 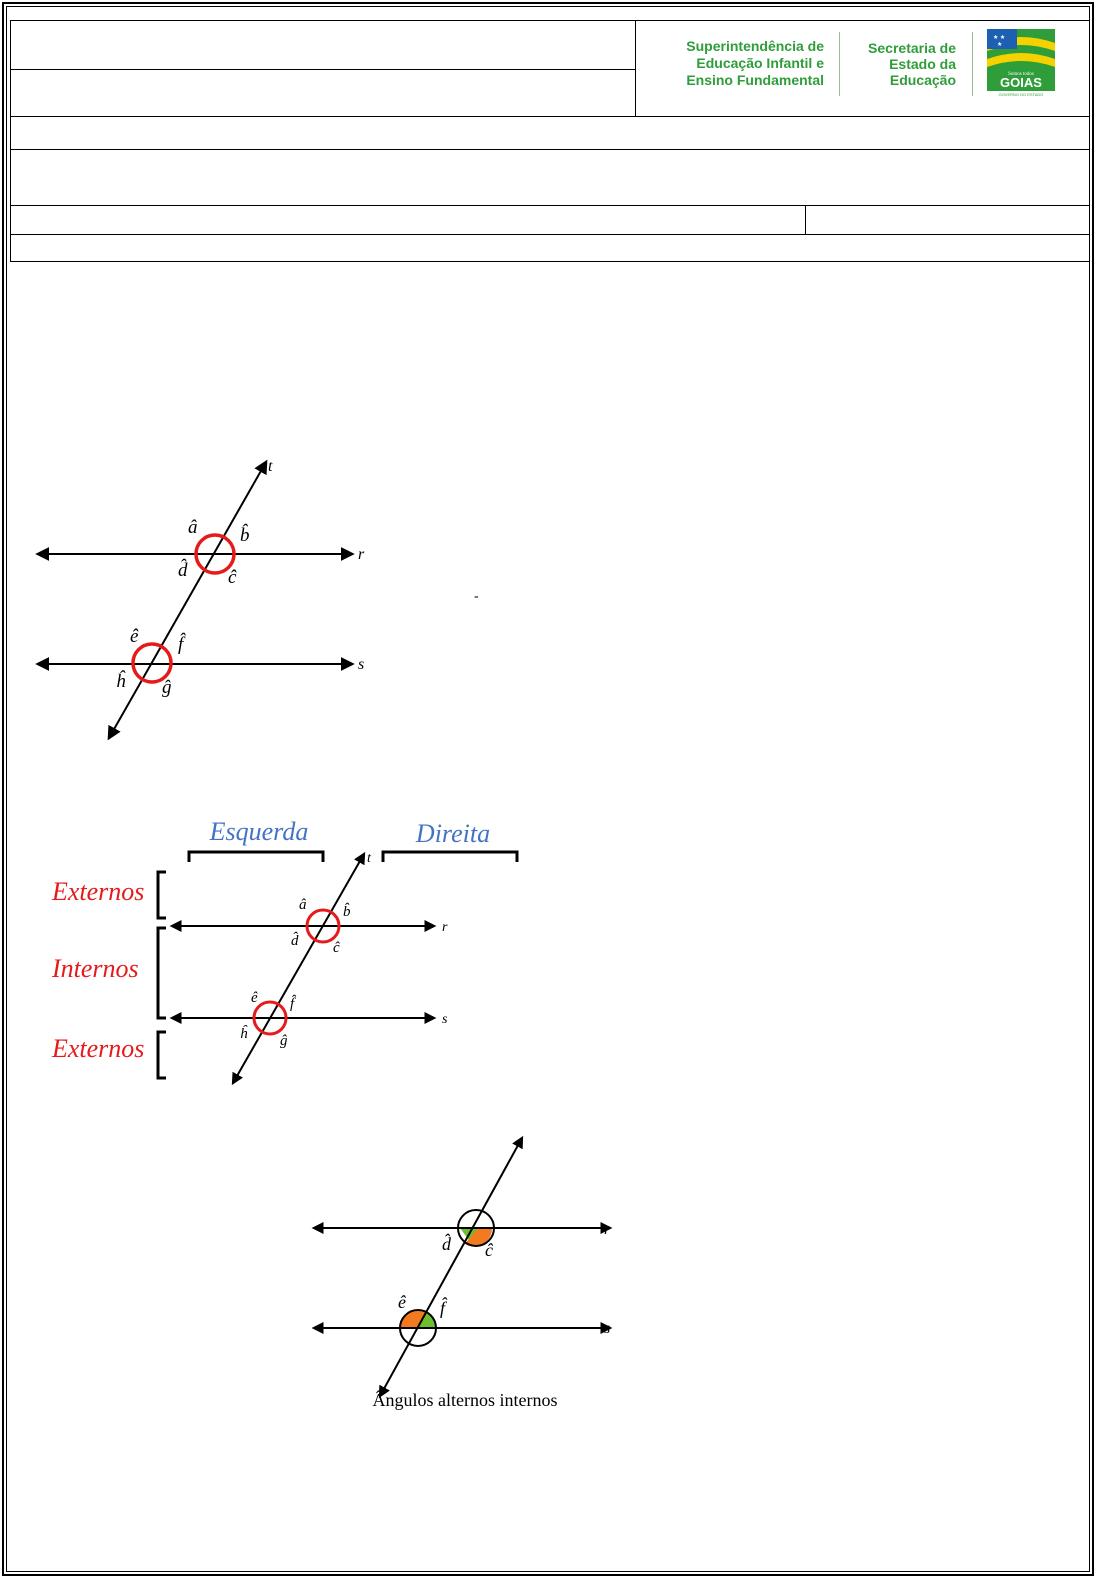 I want to click on figure-parallel-lines-1: t r s â b̂ d̂ ĉ ê f̂ ĥ ĝ, so click(x=200, y=599).